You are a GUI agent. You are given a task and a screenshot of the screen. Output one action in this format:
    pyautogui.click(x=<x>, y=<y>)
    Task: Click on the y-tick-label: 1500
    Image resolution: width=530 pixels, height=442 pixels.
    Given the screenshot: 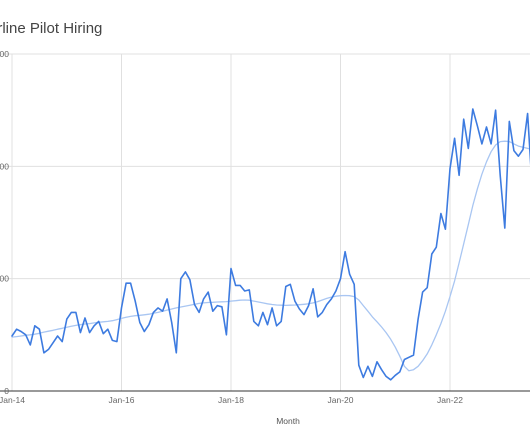 What is the action you would take?
    pyautogui.click(x=4, y=54)
    